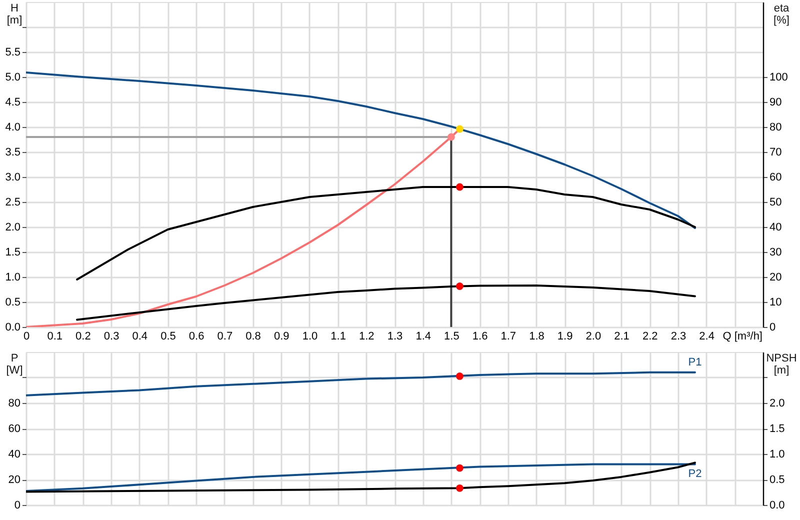 Image resolution: width=800 pixels, height=520 pixels. I want to click on y-tick-label: 80, so click(14, 404).